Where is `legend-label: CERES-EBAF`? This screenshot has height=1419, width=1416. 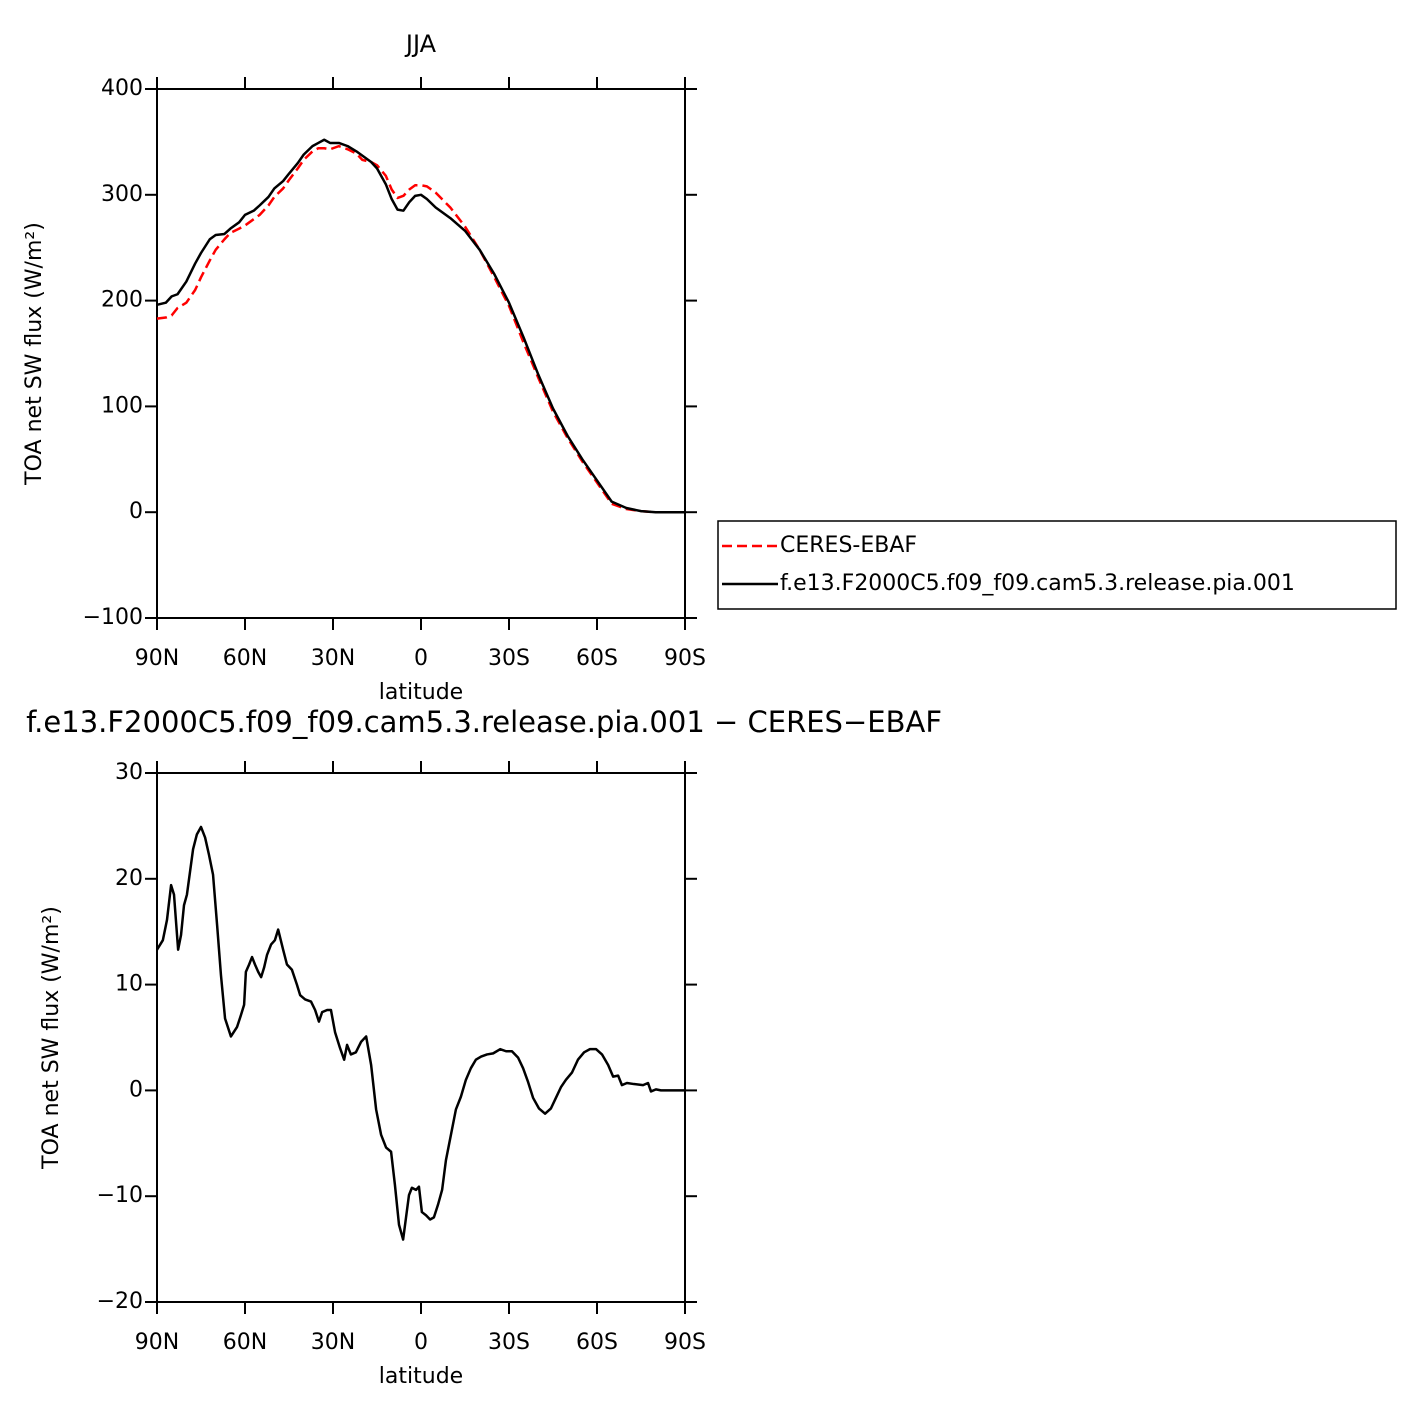
legend-label: CERES-EBAF is located at coordinates (848, 545).